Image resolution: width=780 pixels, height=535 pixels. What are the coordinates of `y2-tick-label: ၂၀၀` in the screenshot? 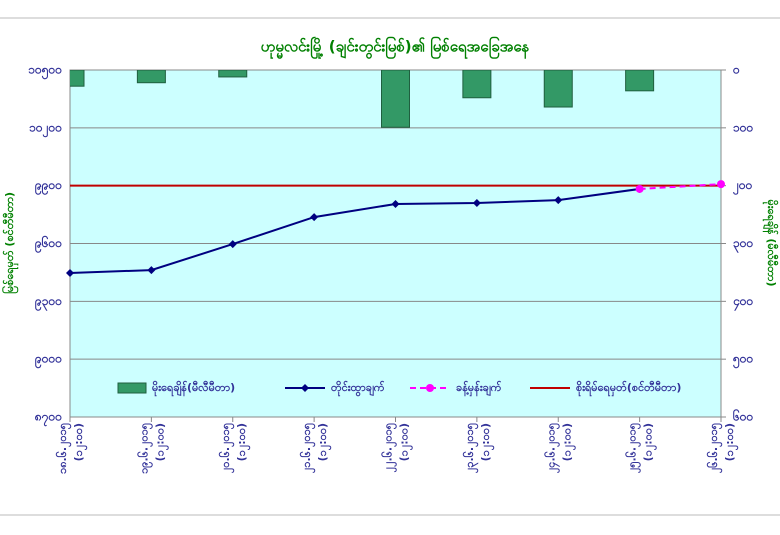 It's located at (742, 187).